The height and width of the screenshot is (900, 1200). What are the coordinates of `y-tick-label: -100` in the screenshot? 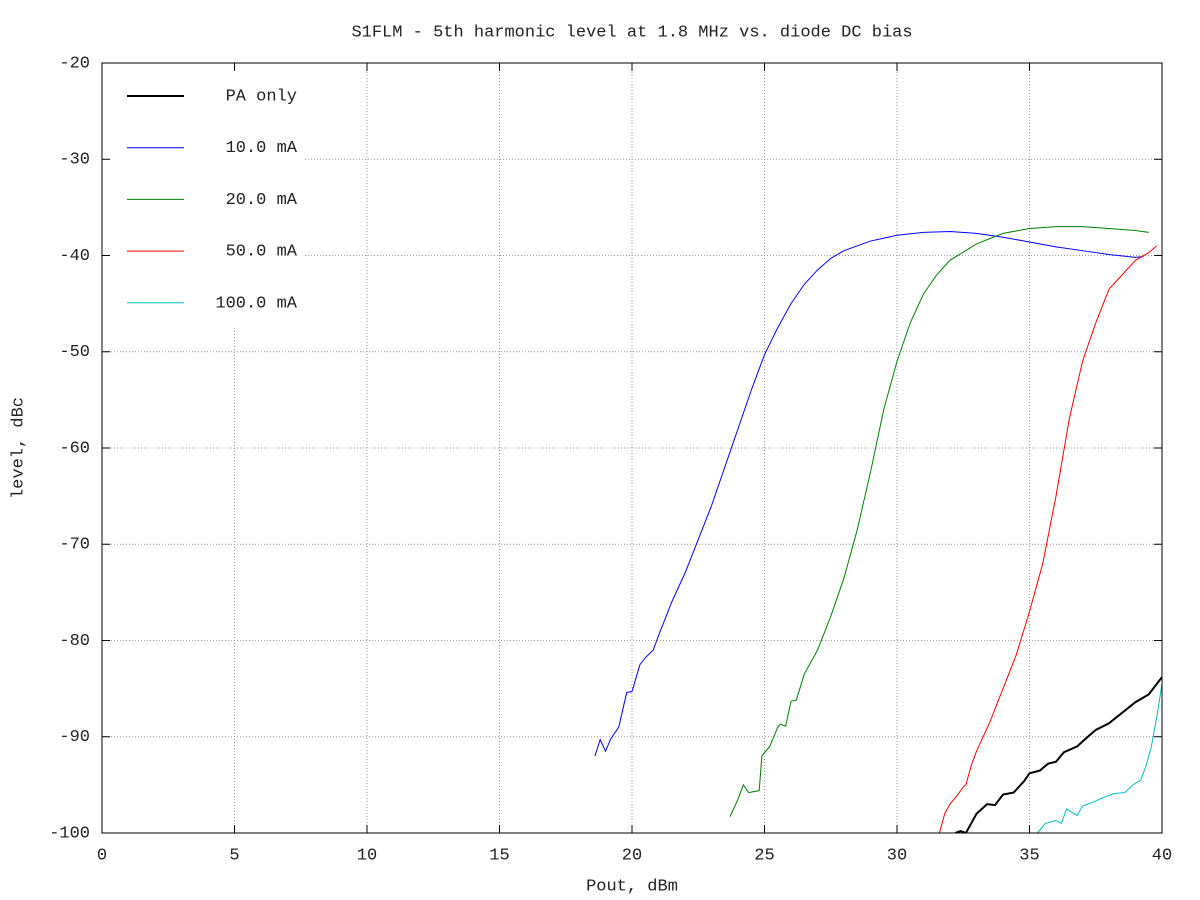 It's located at (69, 833).